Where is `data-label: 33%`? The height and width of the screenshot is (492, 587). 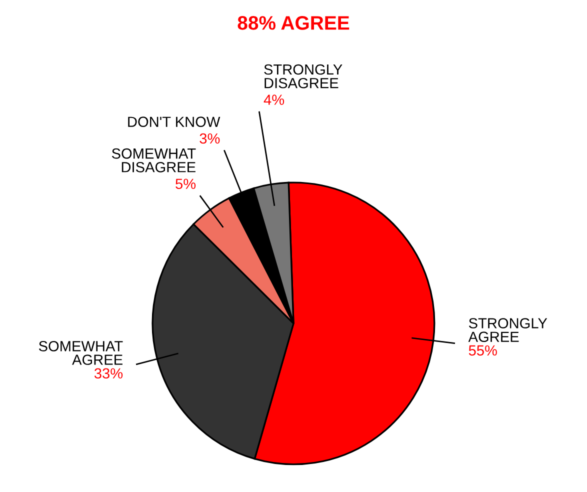
data-label: 33% is located at coordinates (108, 373).